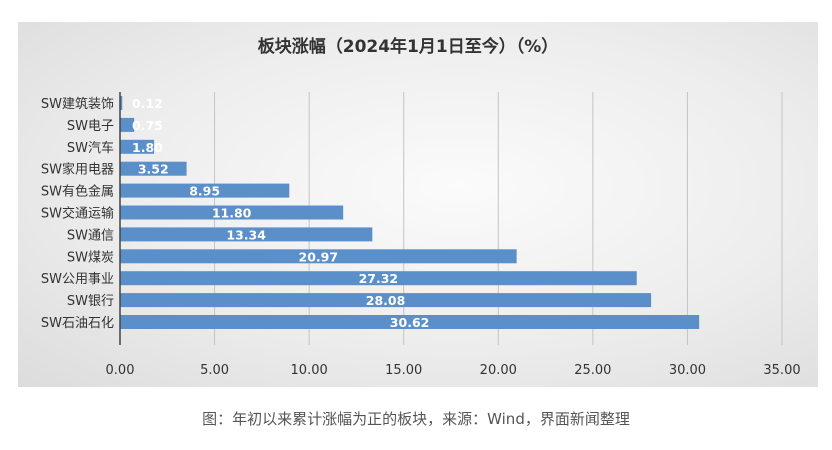 Image resolution: width=832 pixels, height=450 pixels. Describe the element at coordinates (90, 126) in the screenshot. I see `category-label: SW电子` at that location.